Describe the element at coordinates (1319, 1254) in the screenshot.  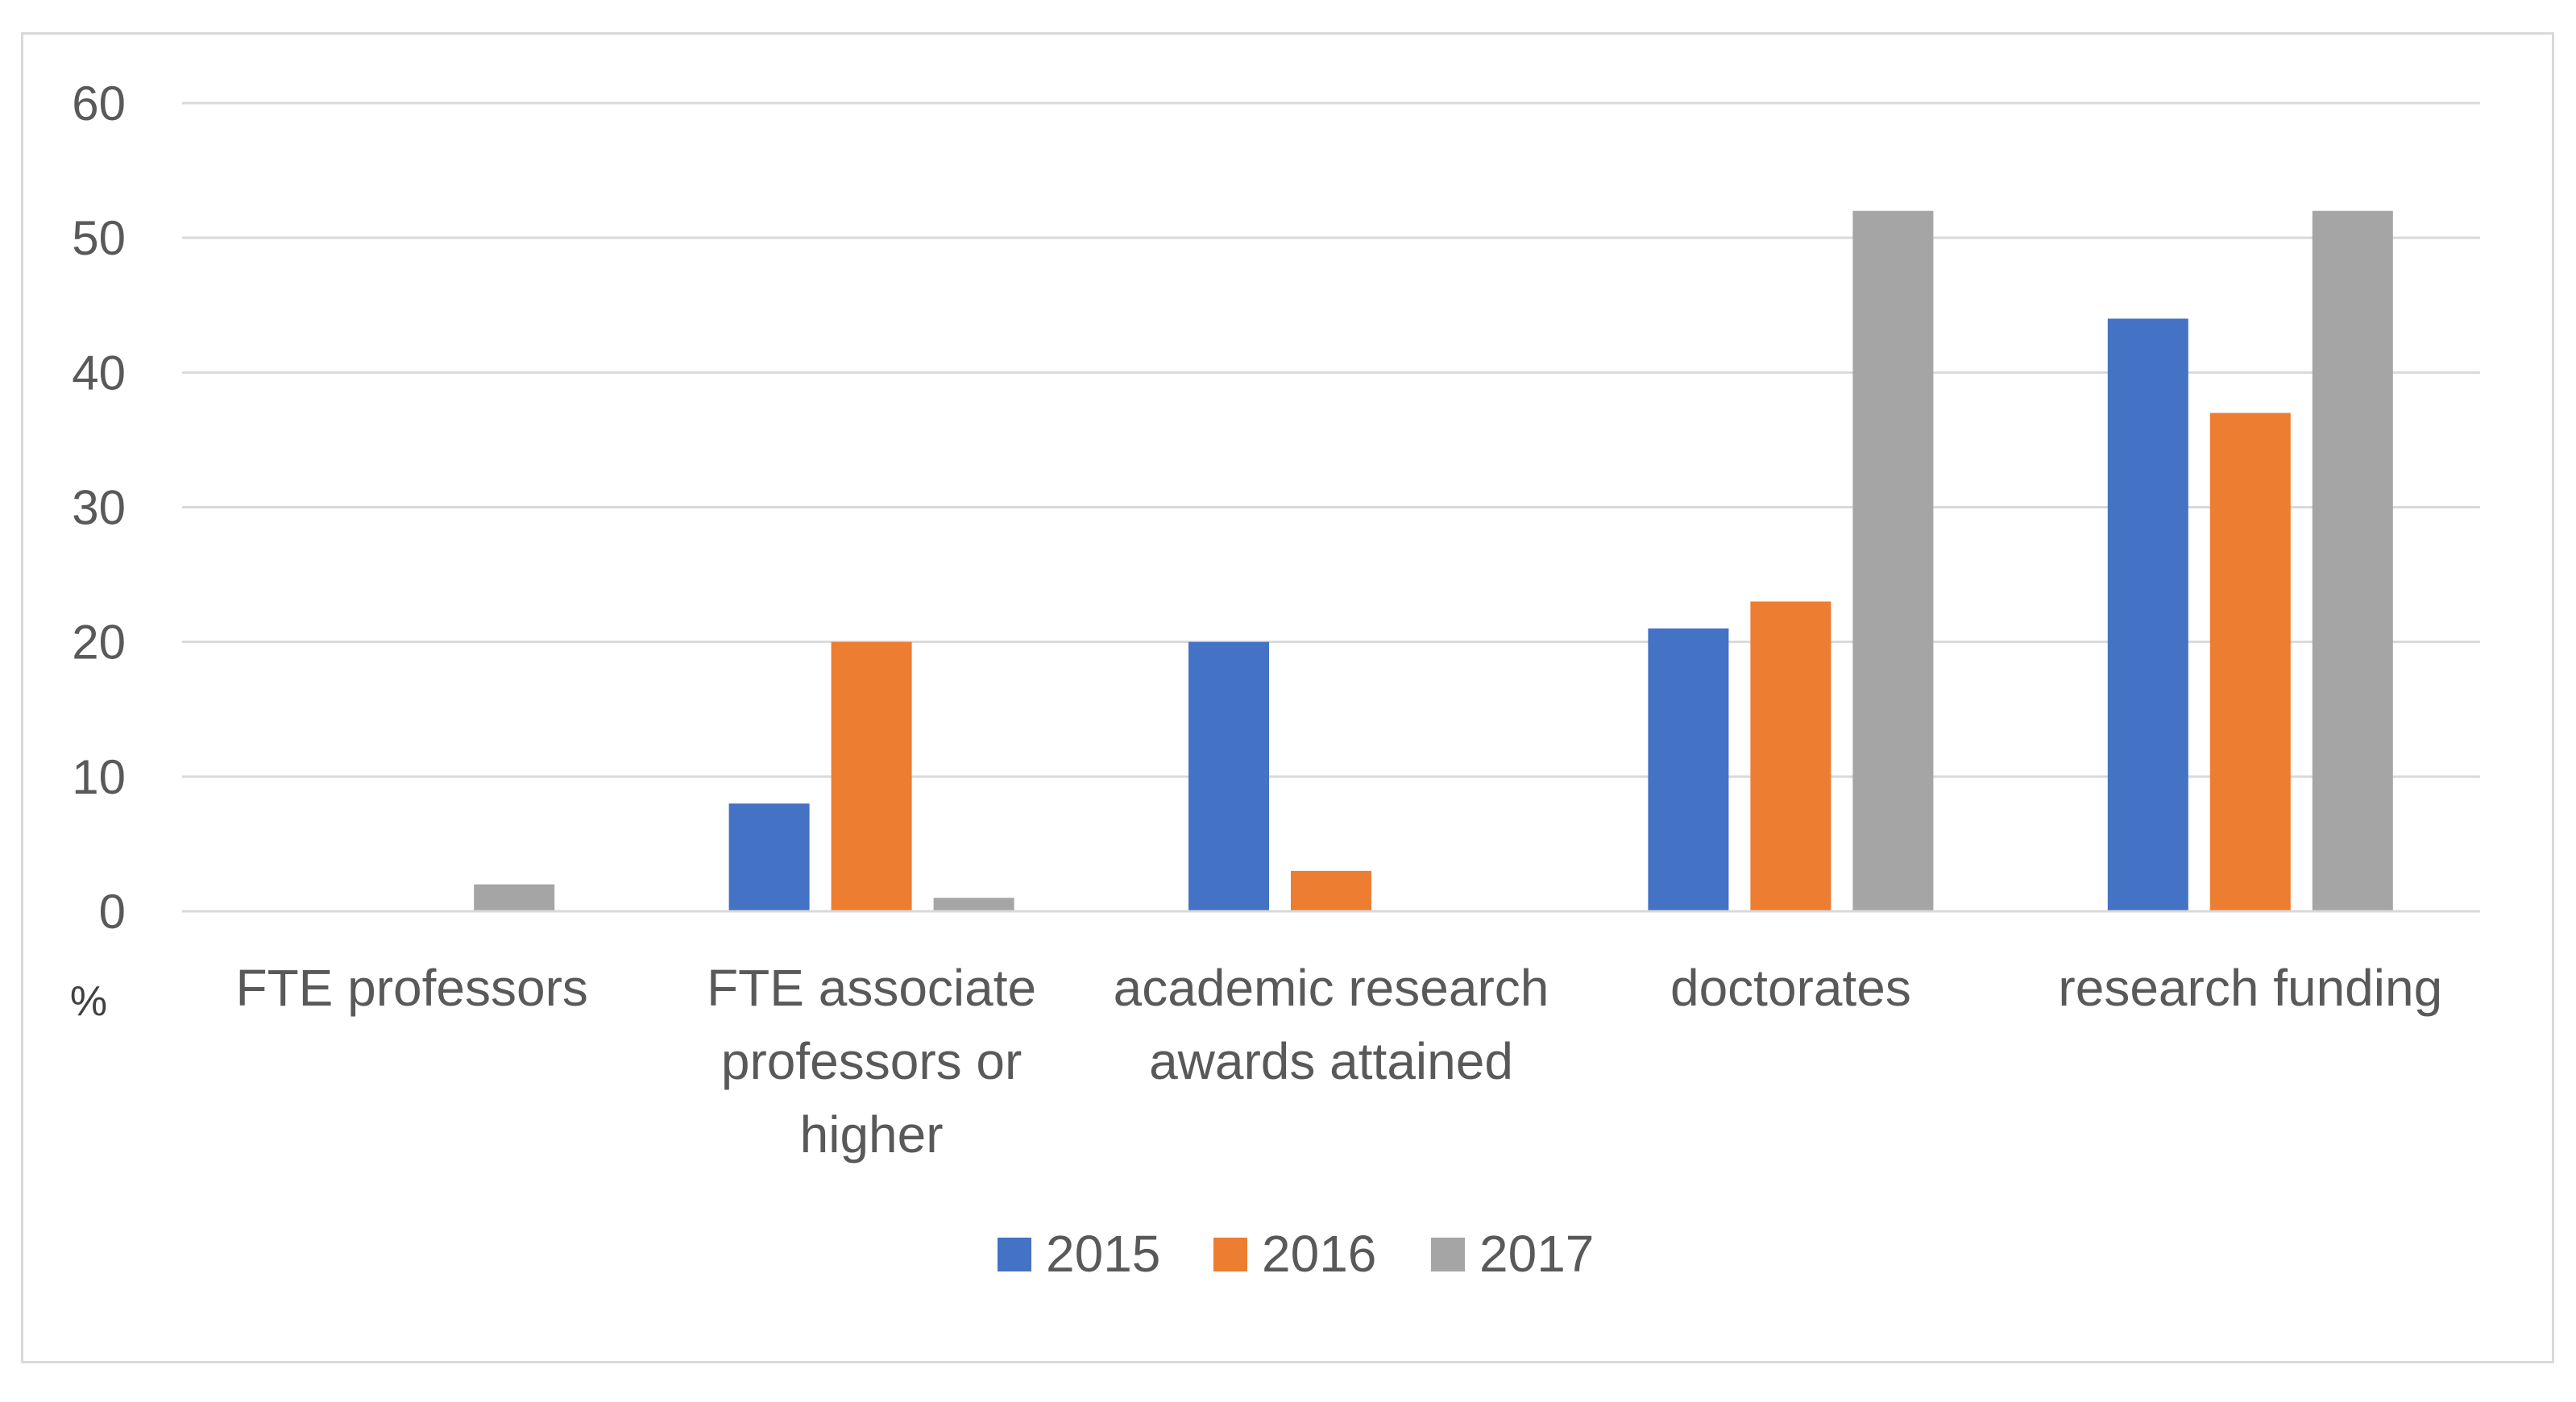
I see `legend-label: 2016` at that location.